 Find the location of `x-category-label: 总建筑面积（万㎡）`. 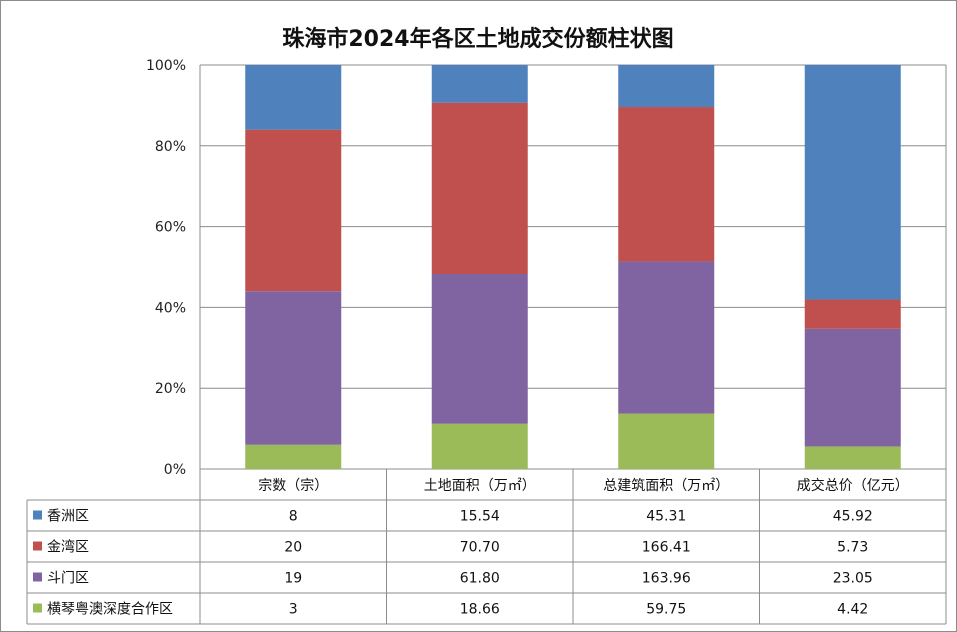

x-category-label: 总建筑面积（万㎡） is located at coordinates (666, 486).